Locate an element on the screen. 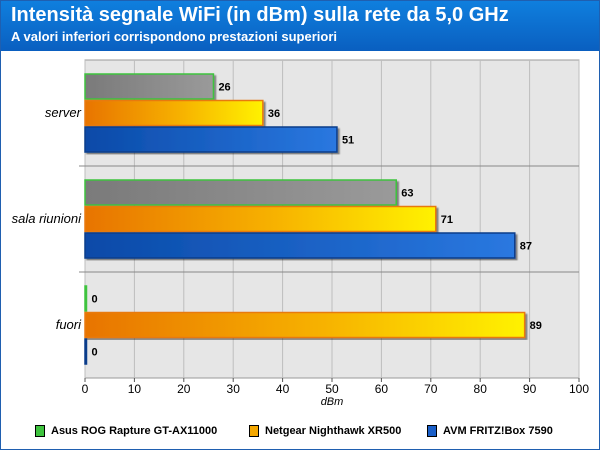  category-label: fuori is located at coordinates (69, 324).